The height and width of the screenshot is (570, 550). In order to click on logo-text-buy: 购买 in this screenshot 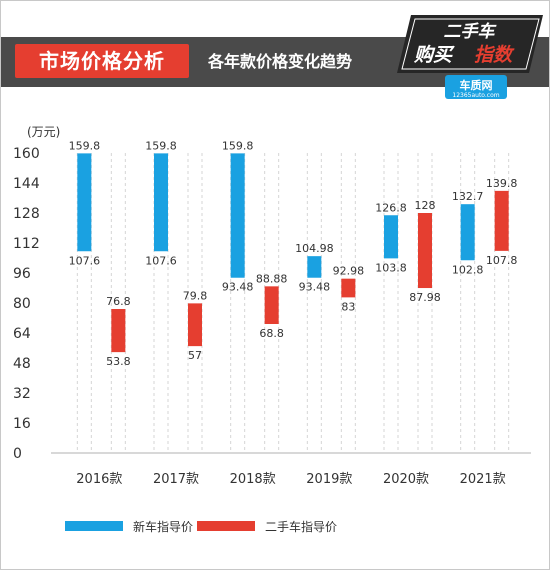, I will do `click(434, 55)`.